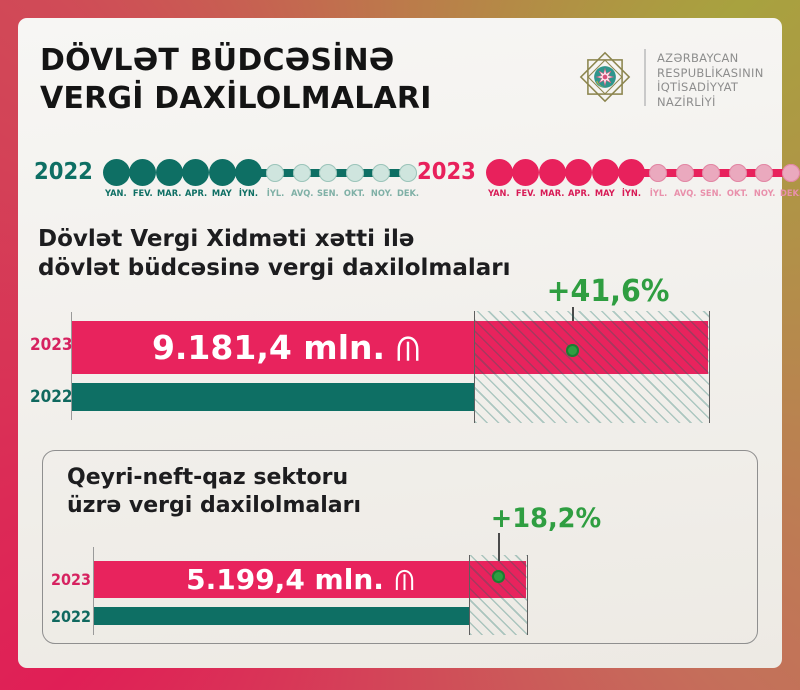 The image size is (800, 690). I want to click on chart1-bar-2023-value: 9.181,4 mln., so click(287, 347).